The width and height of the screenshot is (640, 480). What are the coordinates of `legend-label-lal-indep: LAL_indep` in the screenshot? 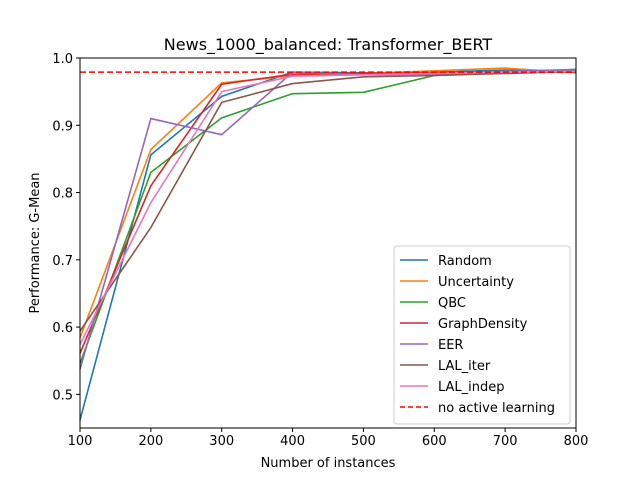 It's located at (471, 387).